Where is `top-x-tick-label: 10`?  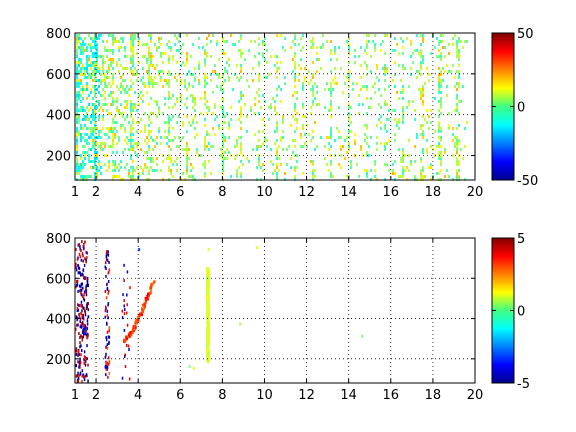
top-x-tick-label: 10 is located at coordinates (264, 192).